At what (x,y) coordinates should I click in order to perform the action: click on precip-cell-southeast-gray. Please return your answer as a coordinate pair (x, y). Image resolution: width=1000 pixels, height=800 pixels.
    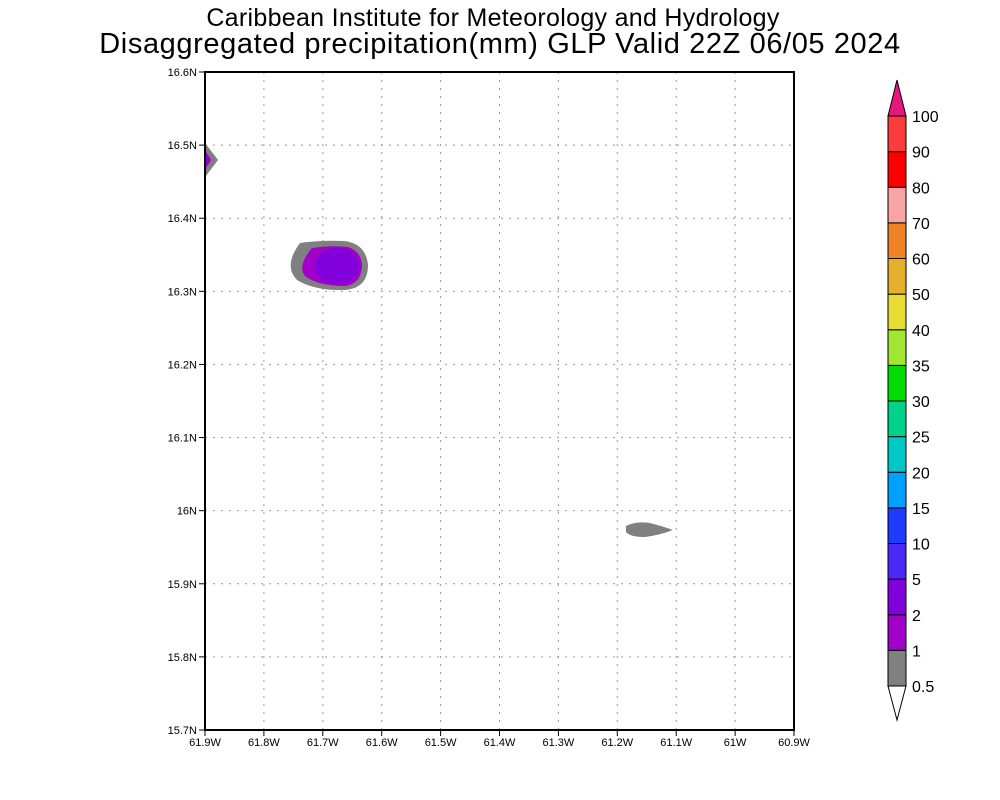
    Looking at the image, I should click on (649, 529).